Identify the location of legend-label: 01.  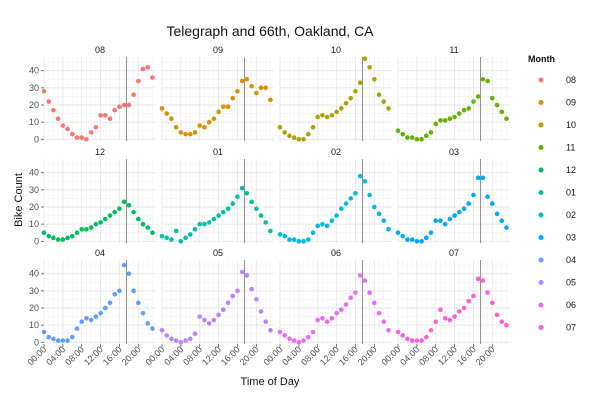
(571, 193).